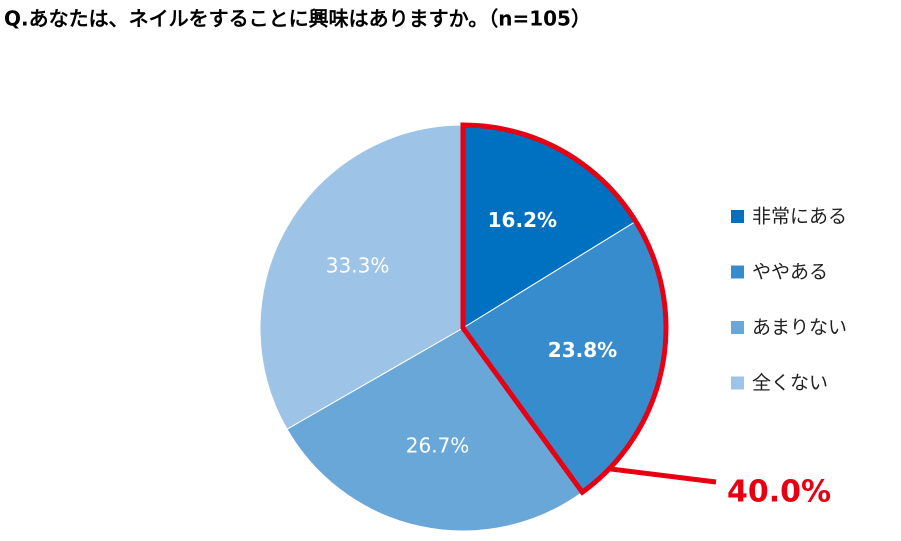 The width and height of the screenshot is (901, 541). I want to click on data-label: 33.3%, so click(358, 265).